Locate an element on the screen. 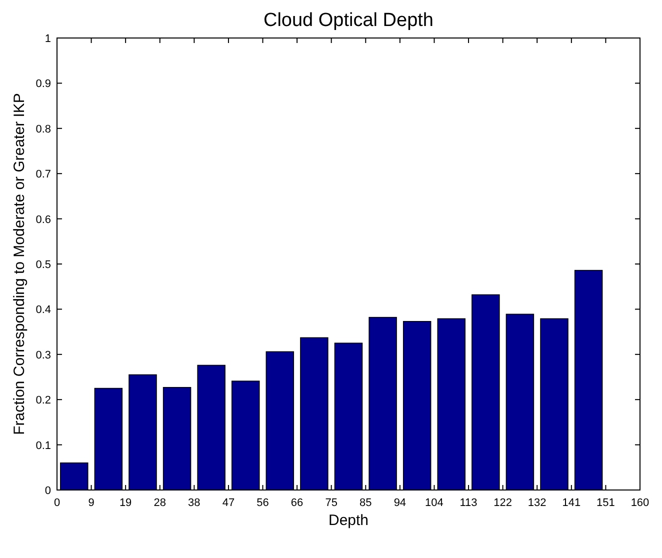 The image size is (662, 558). x-tick-label: 151 is located at coordinates (605, 503).